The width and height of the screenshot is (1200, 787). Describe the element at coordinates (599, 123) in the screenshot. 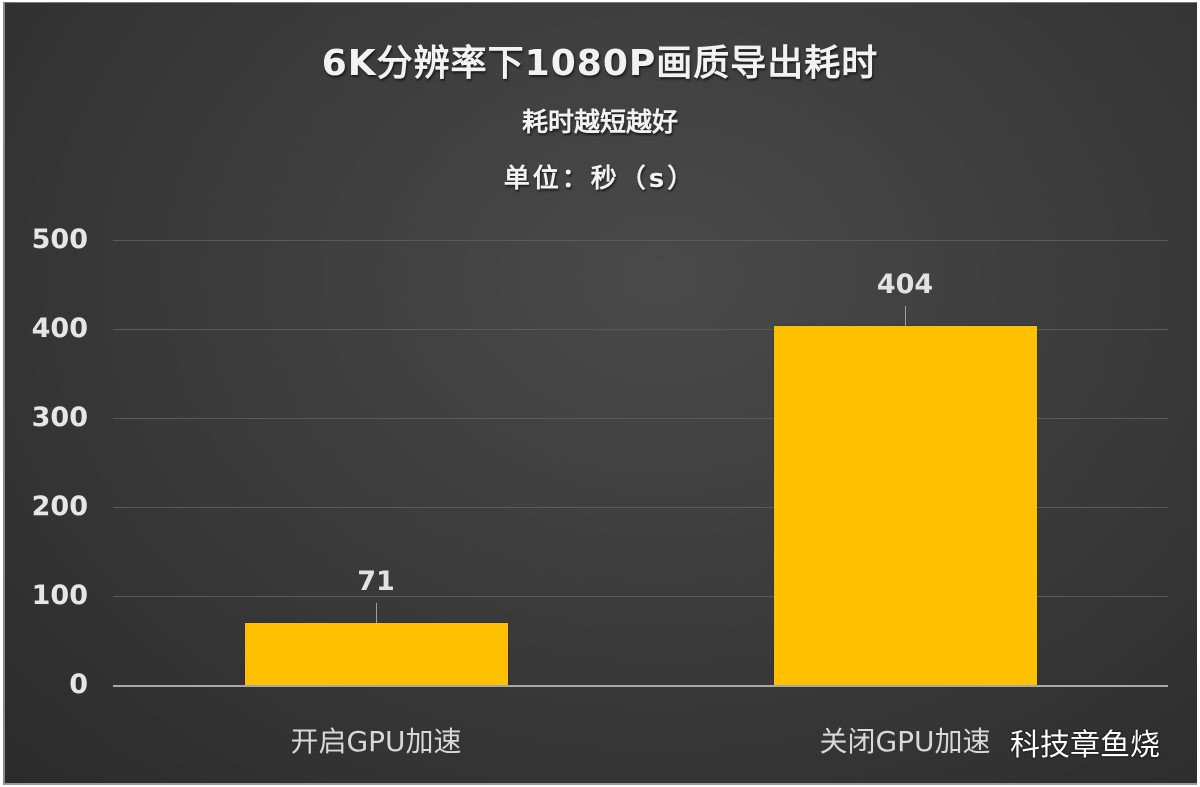

I see `chart-subtitle: 耗时越短越好` at that location.